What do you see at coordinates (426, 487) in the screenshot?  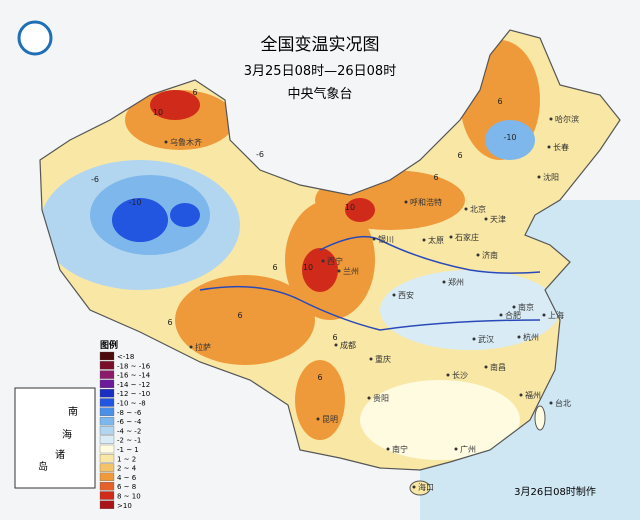 I see `city-label: 海口` at bounding box center [426, 487].